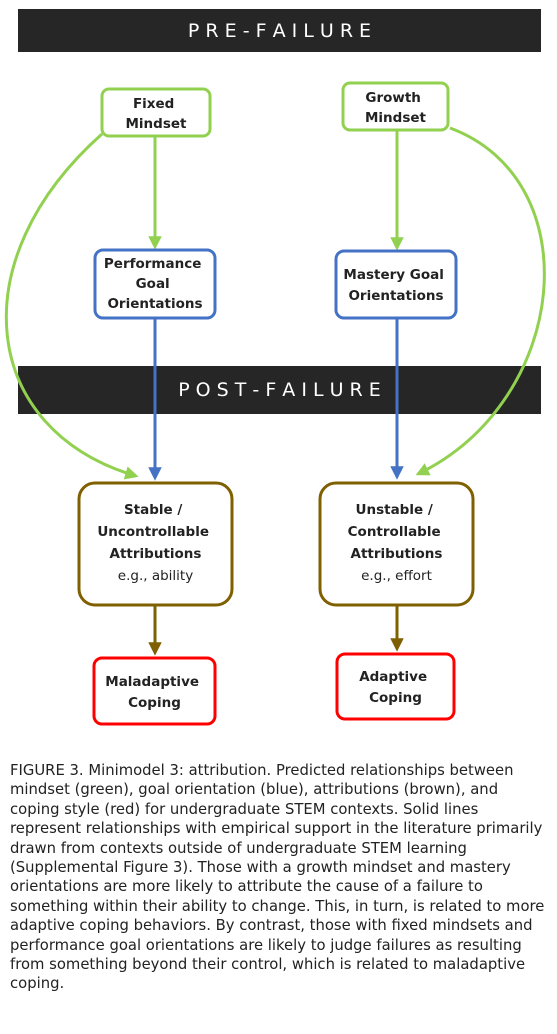  Describe the element at coordinates (279, 31) in the screenshot. I see `pre-failure-label: P R E - F A I L U R E` at that location.